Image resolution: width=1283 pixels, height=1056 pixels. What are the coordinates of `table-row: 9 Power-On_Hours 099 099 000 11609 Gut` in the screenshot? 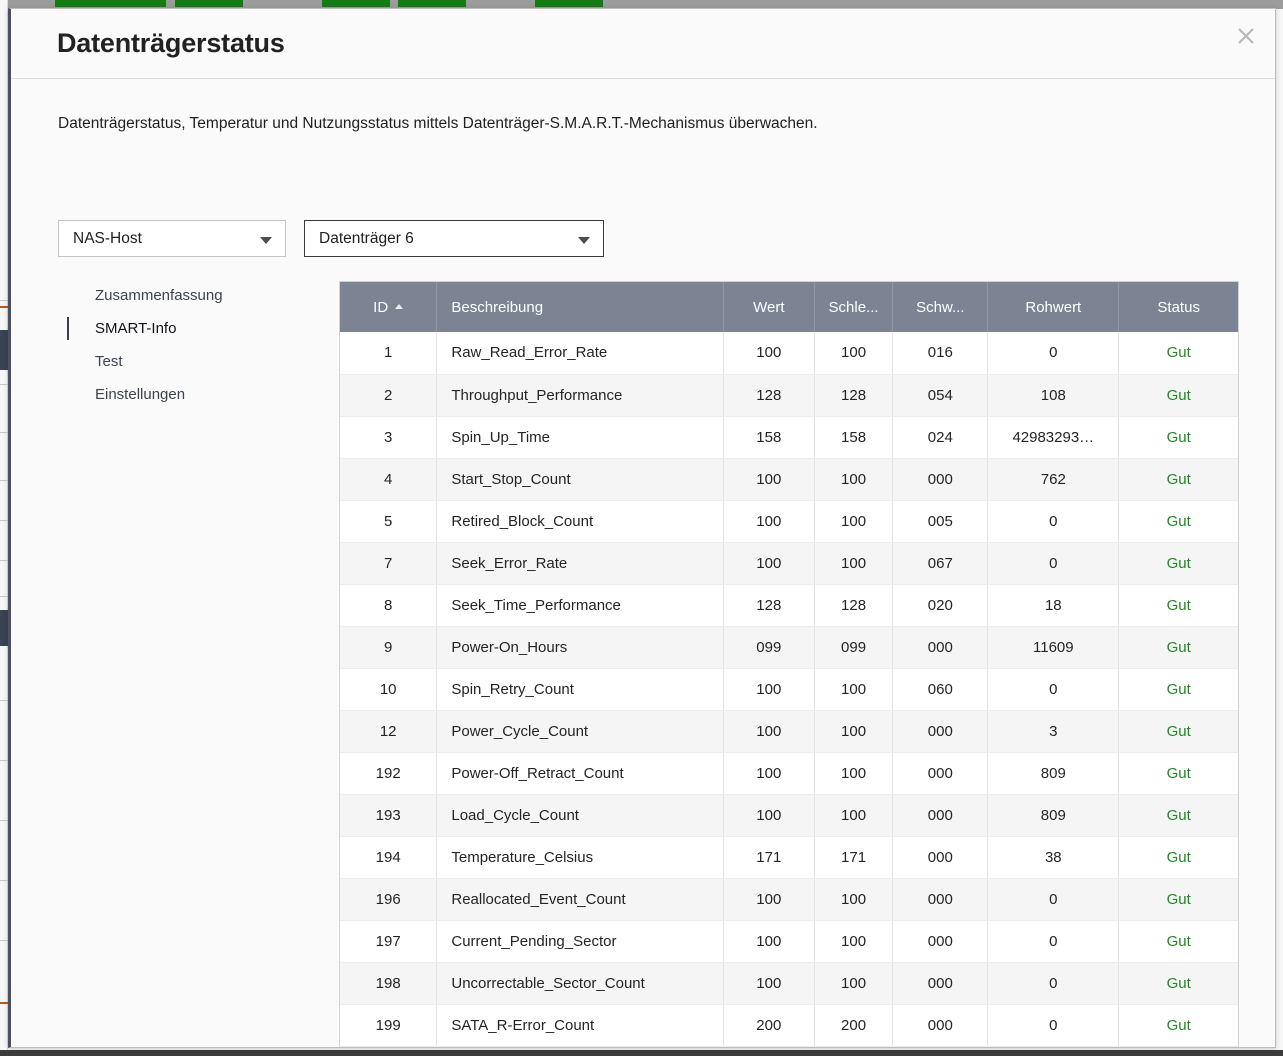 It's located at (789, 647).